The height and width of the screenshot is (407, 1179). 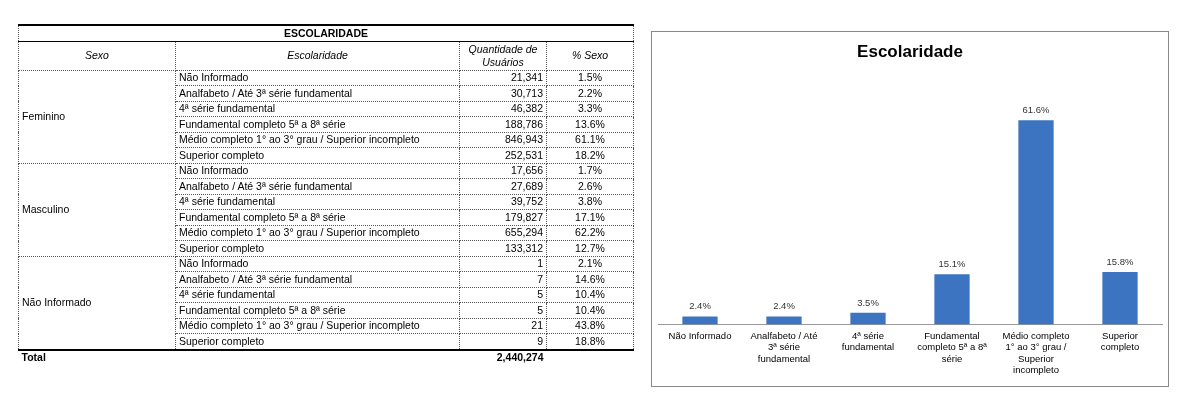 I want to click on text: 188,786, so click(x=503, y=124).